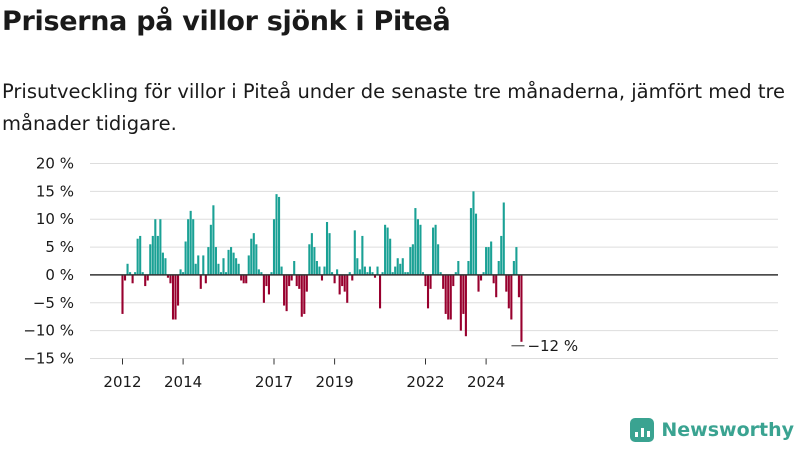 Image resolution: width=800 pixels, height=450 pixels. What do you see at coordinates (226, 21) in the screenshot?
I see `chart-title: Priserna på villor sjönk i Piteå` at bounding box center [226, 21].